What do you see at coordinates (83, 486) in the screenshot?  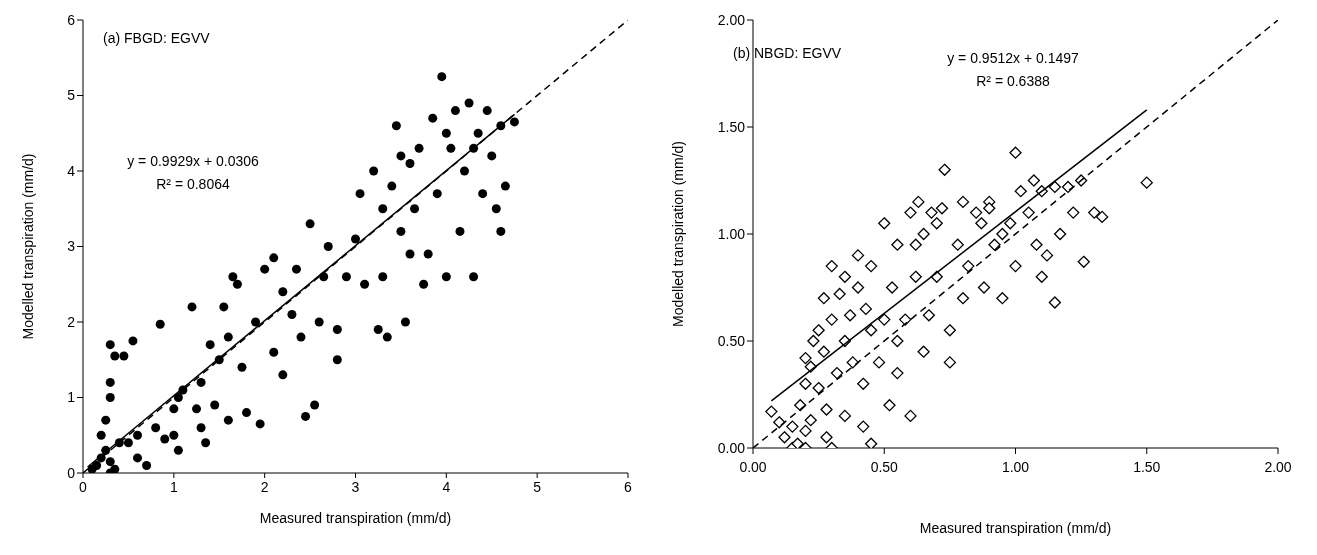 I see `x-tick-label: 0` at bounding box center [83, 486].